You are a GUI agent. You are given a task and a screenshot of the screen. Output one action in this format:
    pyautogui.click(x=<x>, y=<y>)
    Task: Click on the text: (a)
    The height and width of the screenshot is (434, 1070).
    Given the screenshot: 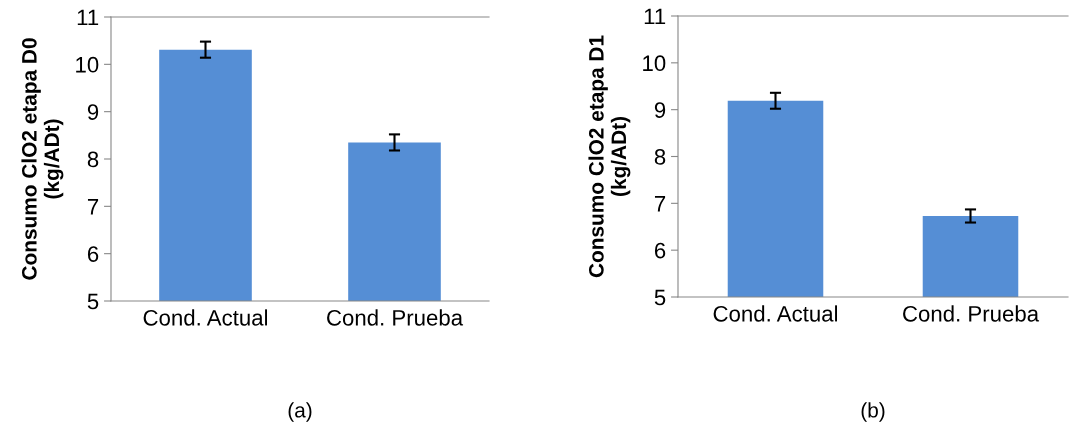 What is the action you would take?
    pyautogui.click(x=300, y=412)
    